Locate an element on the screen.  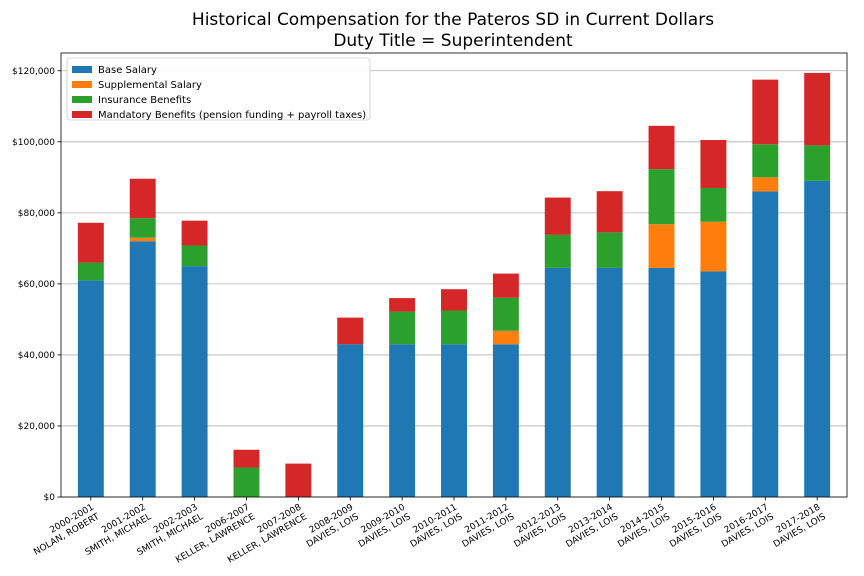
y-tick-label: $60,000 is located at coordinates (36, 285).